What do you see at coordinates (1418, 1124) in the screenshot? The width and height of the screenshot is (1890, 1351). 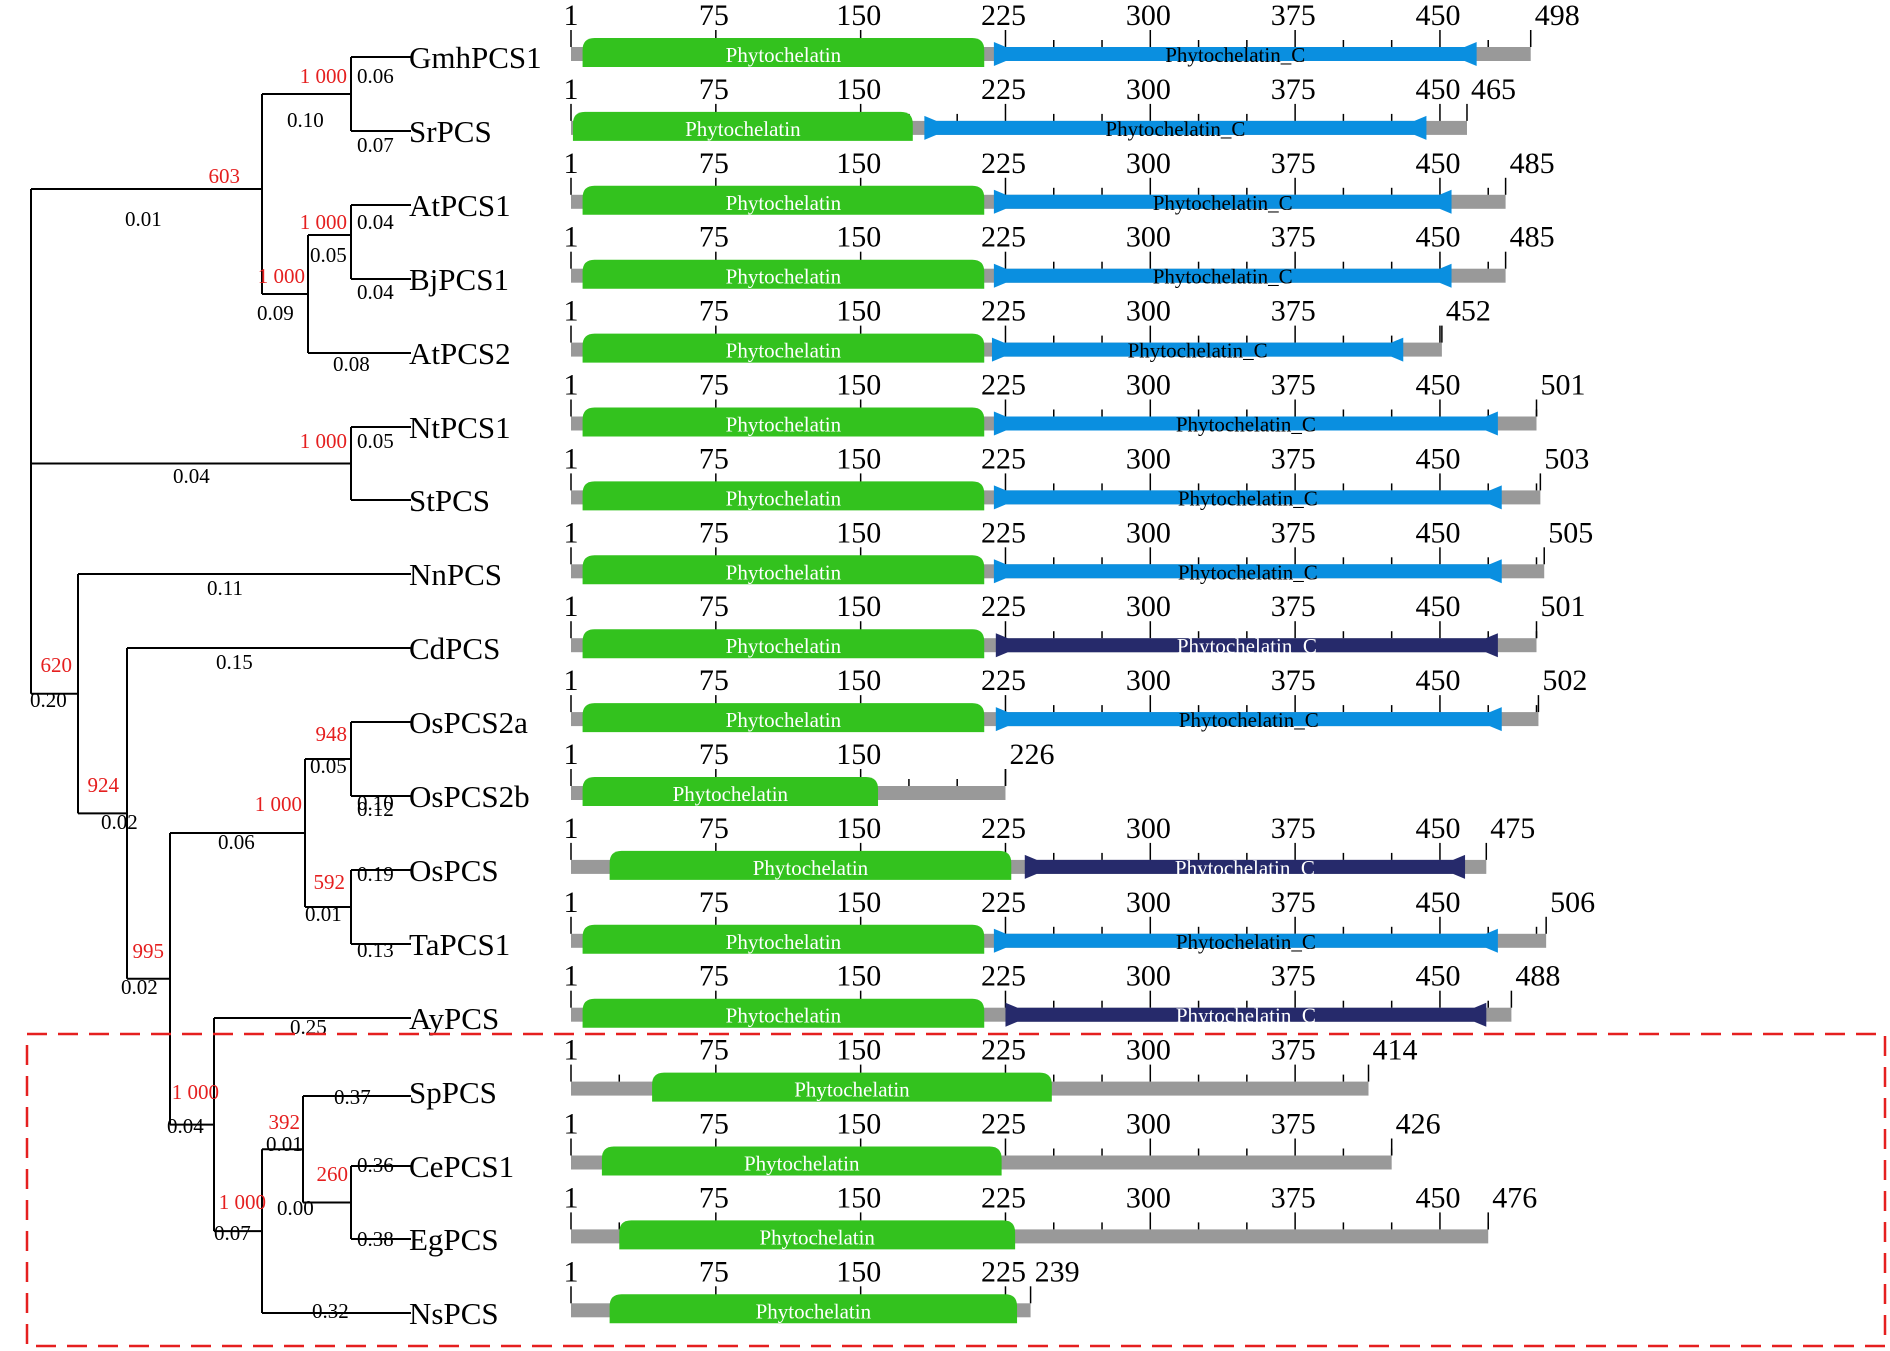 I see `protein-length: 426` at bounding box center [1418, 1124].